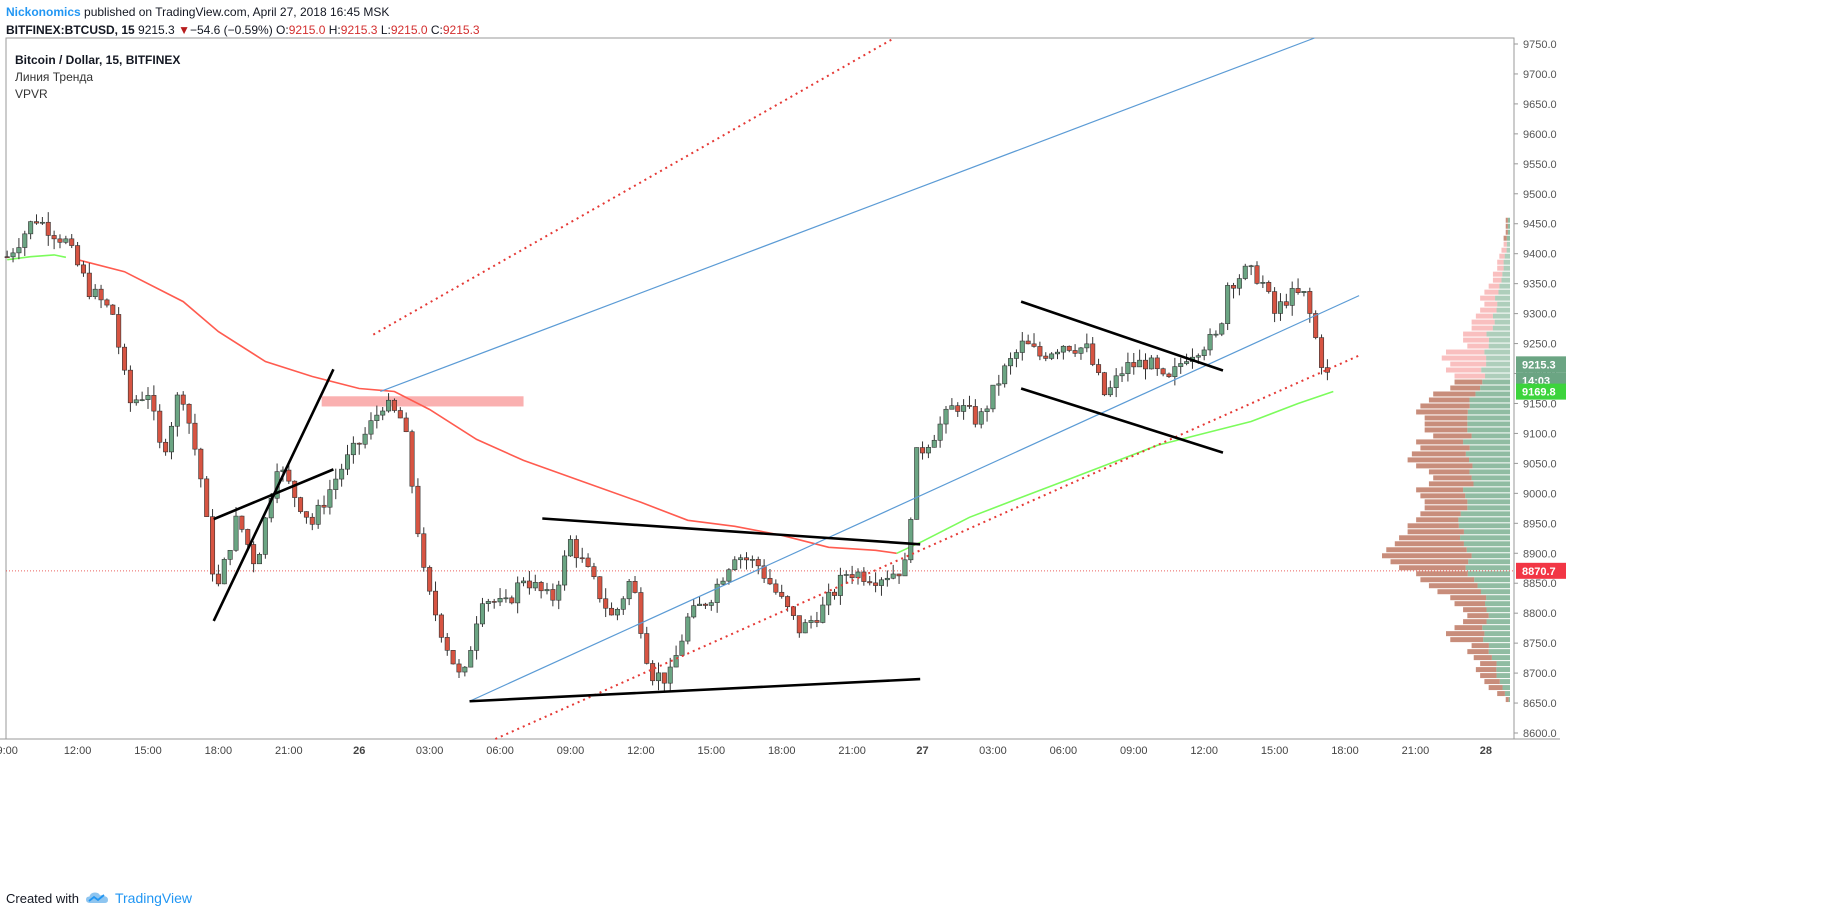 This screenshot has height=921, width=1824. Describe the element at coordinates (54, 77) in the screenshot. I see `legend-trendline: Линия Тренда` at that location.